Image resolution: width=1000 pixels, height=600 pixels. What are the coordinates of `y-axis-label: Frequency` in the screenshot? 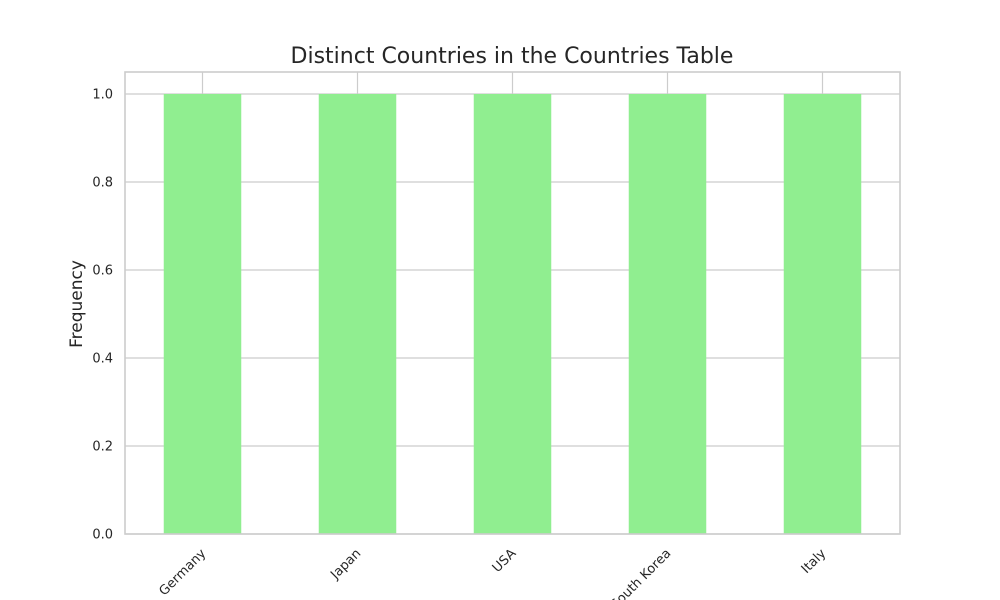 It's located at (77, 304).